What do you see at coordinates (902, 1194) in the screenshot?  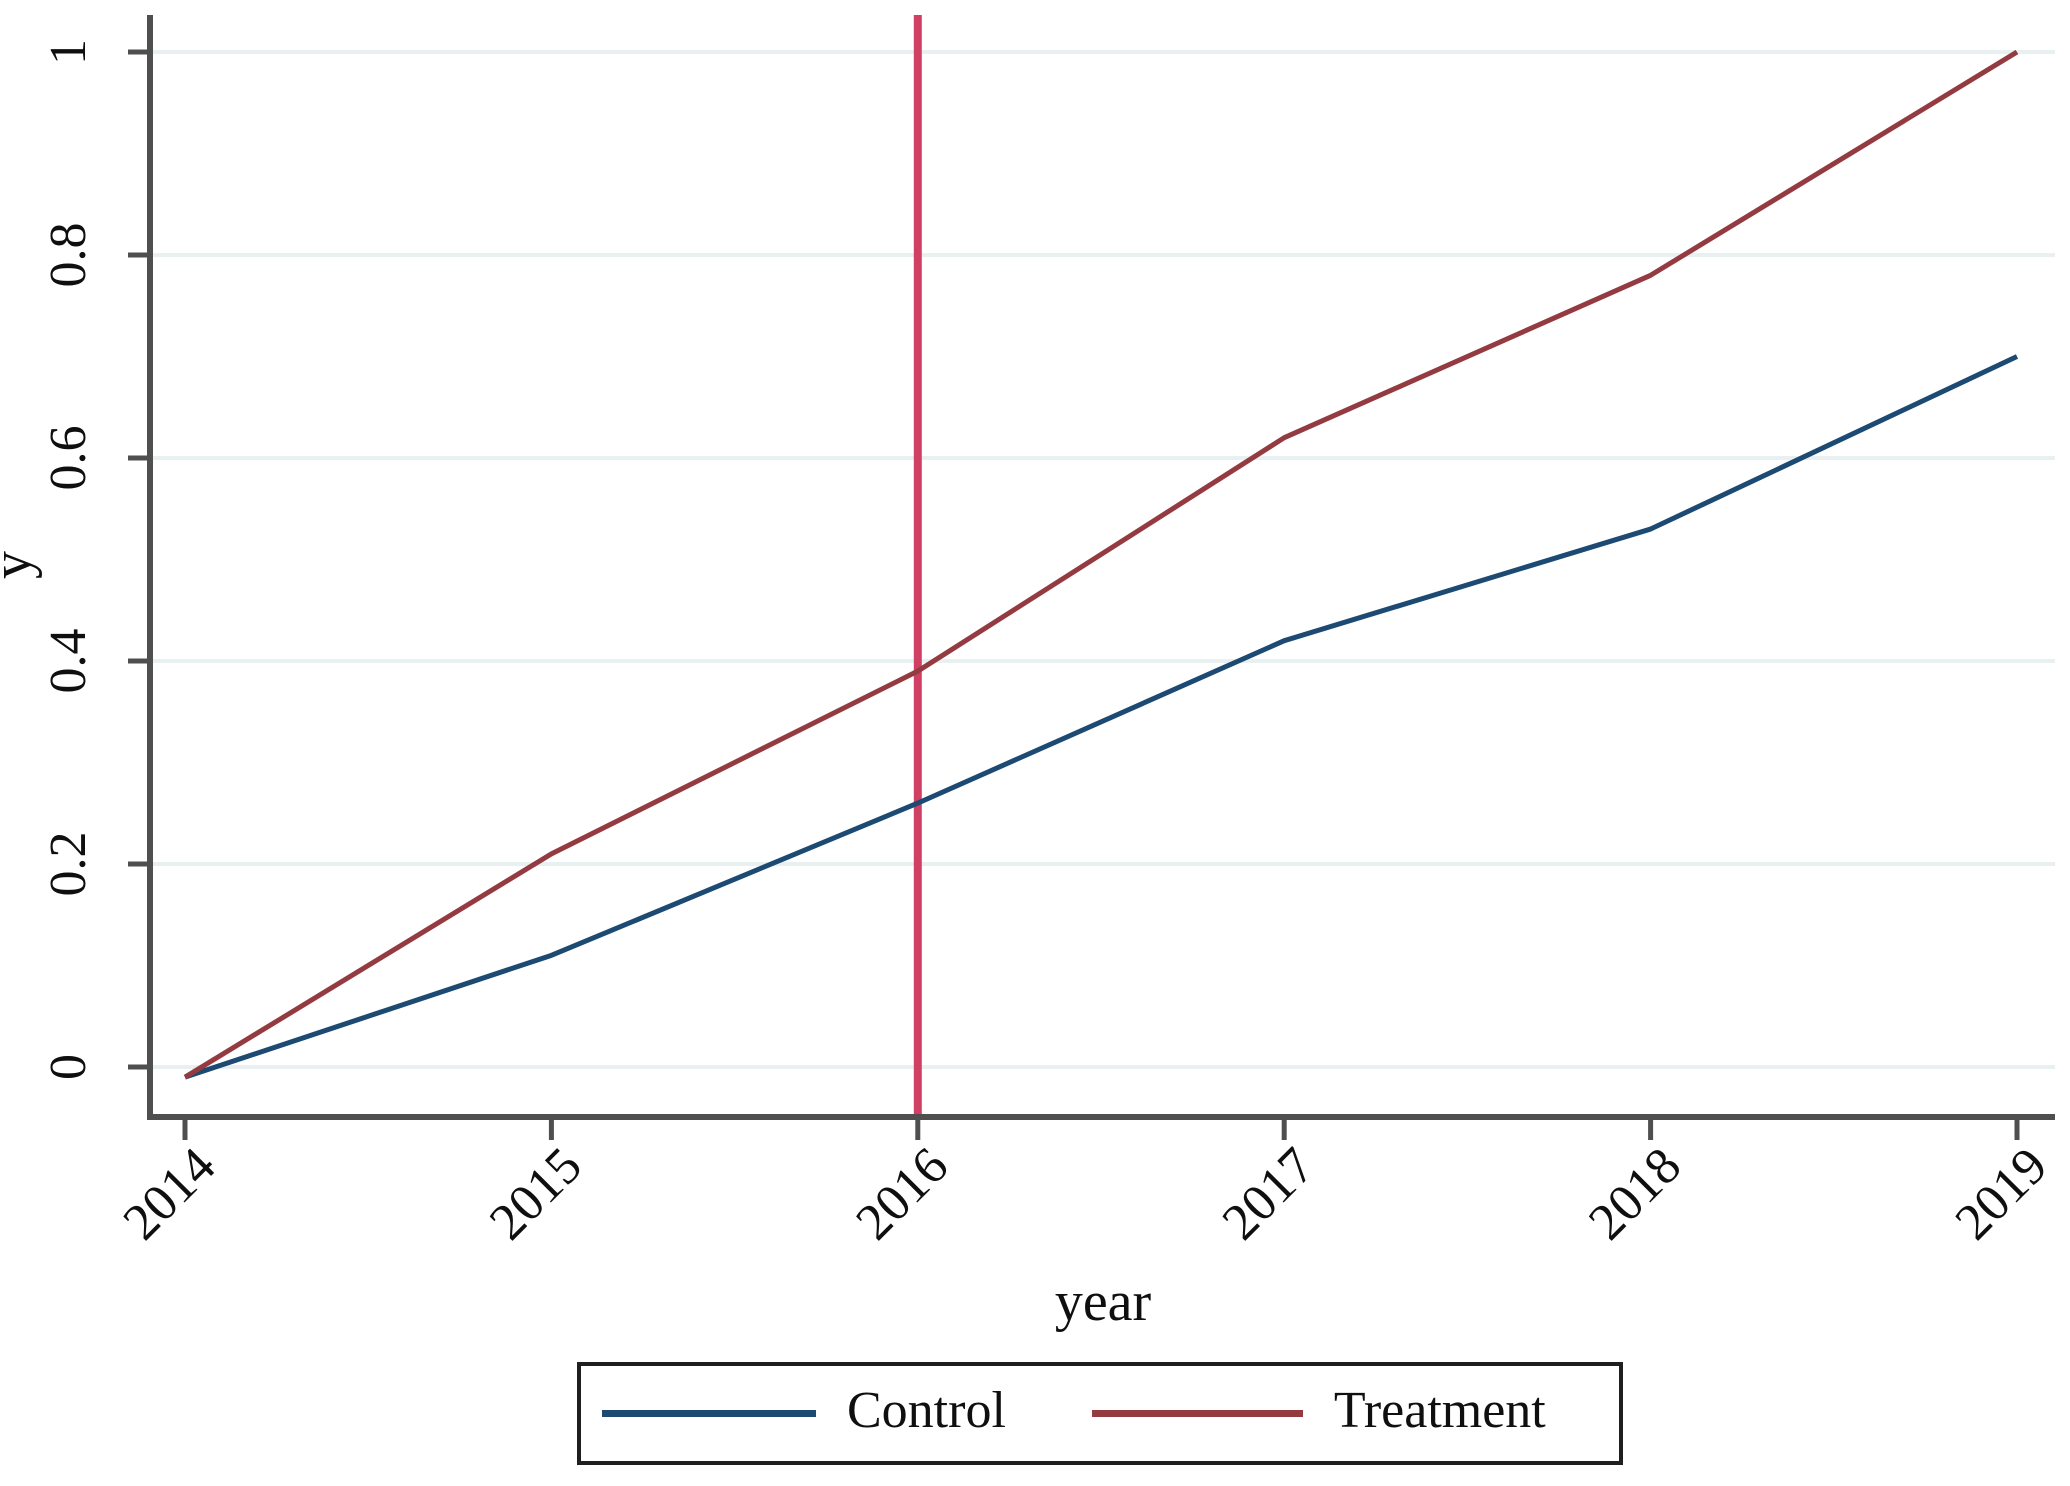 I see `x-tick-label: 2016` at bounding box center [902, 1194].